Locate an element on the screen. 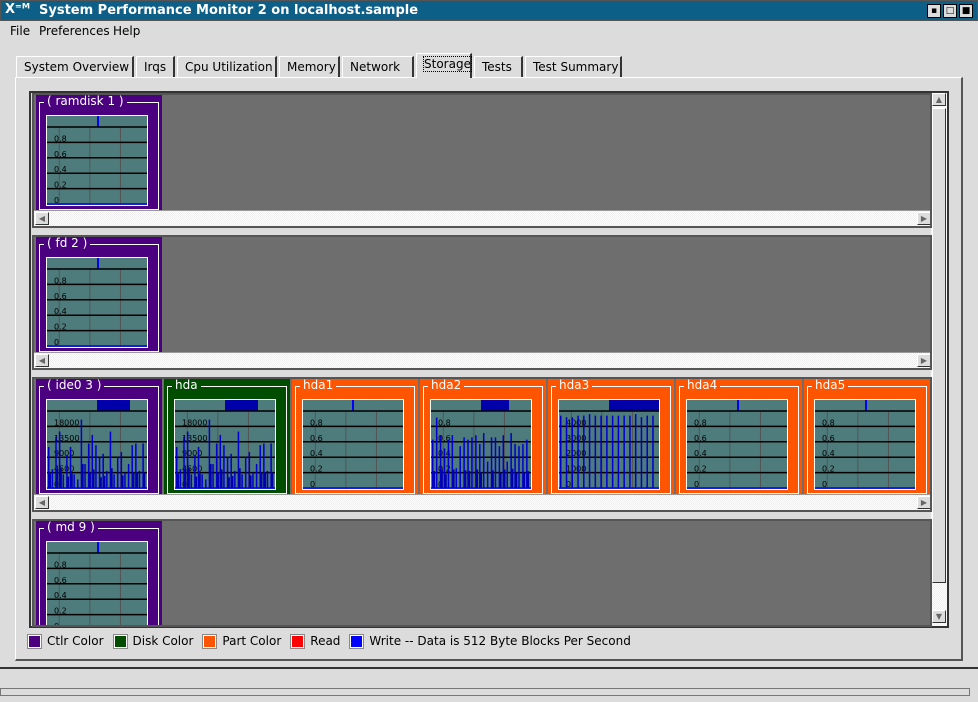 Image resolution: width=978 pixels, height=702 pixels. scrollbar-thumb is located at coordinates (939, 345).